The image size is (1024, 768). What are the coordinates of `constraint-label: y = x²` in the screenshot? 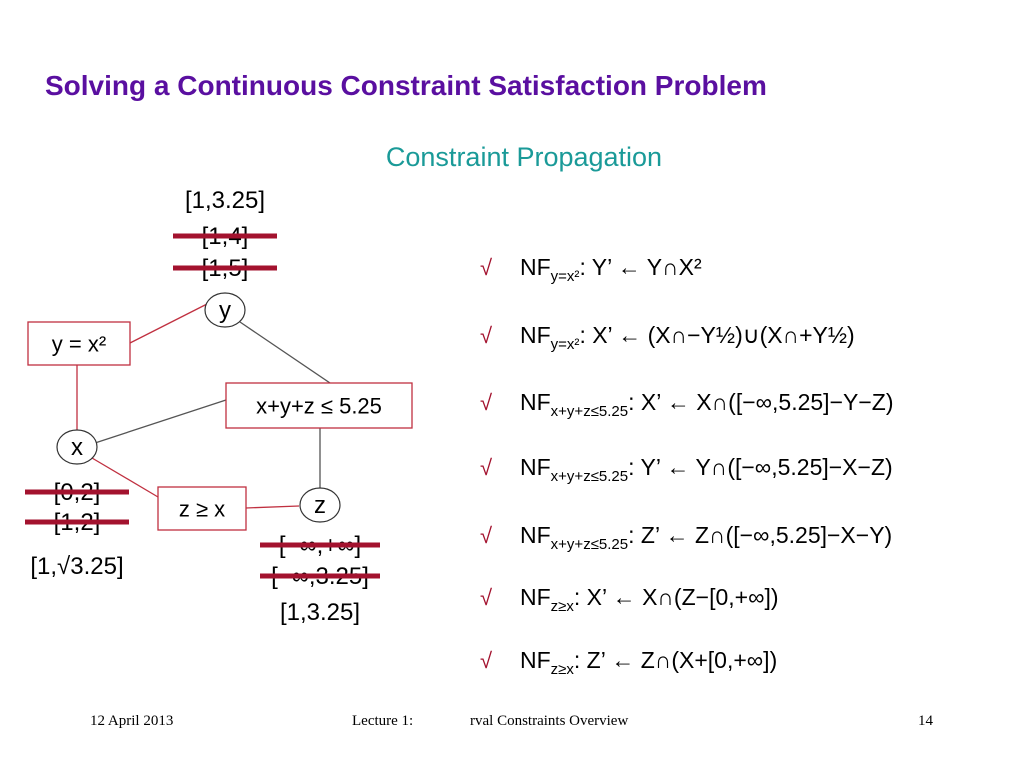 It's located at (79, 344).